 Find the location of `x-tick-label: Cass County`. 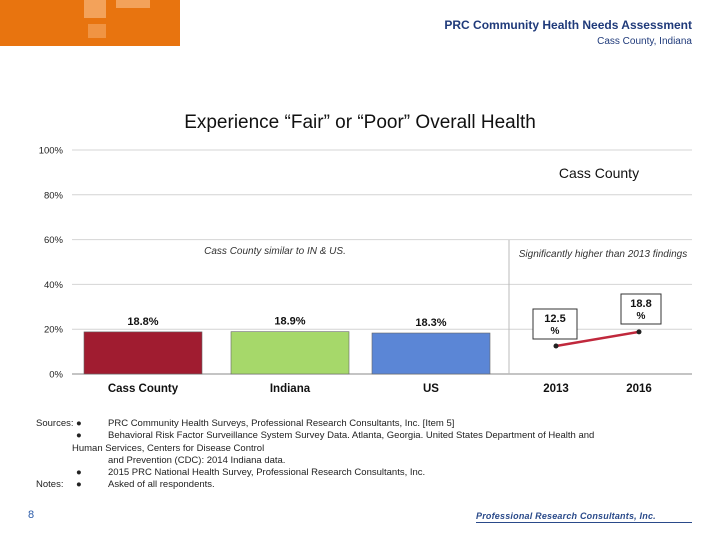

x-tick-label: Cass County is located at coordinates (143, 389).